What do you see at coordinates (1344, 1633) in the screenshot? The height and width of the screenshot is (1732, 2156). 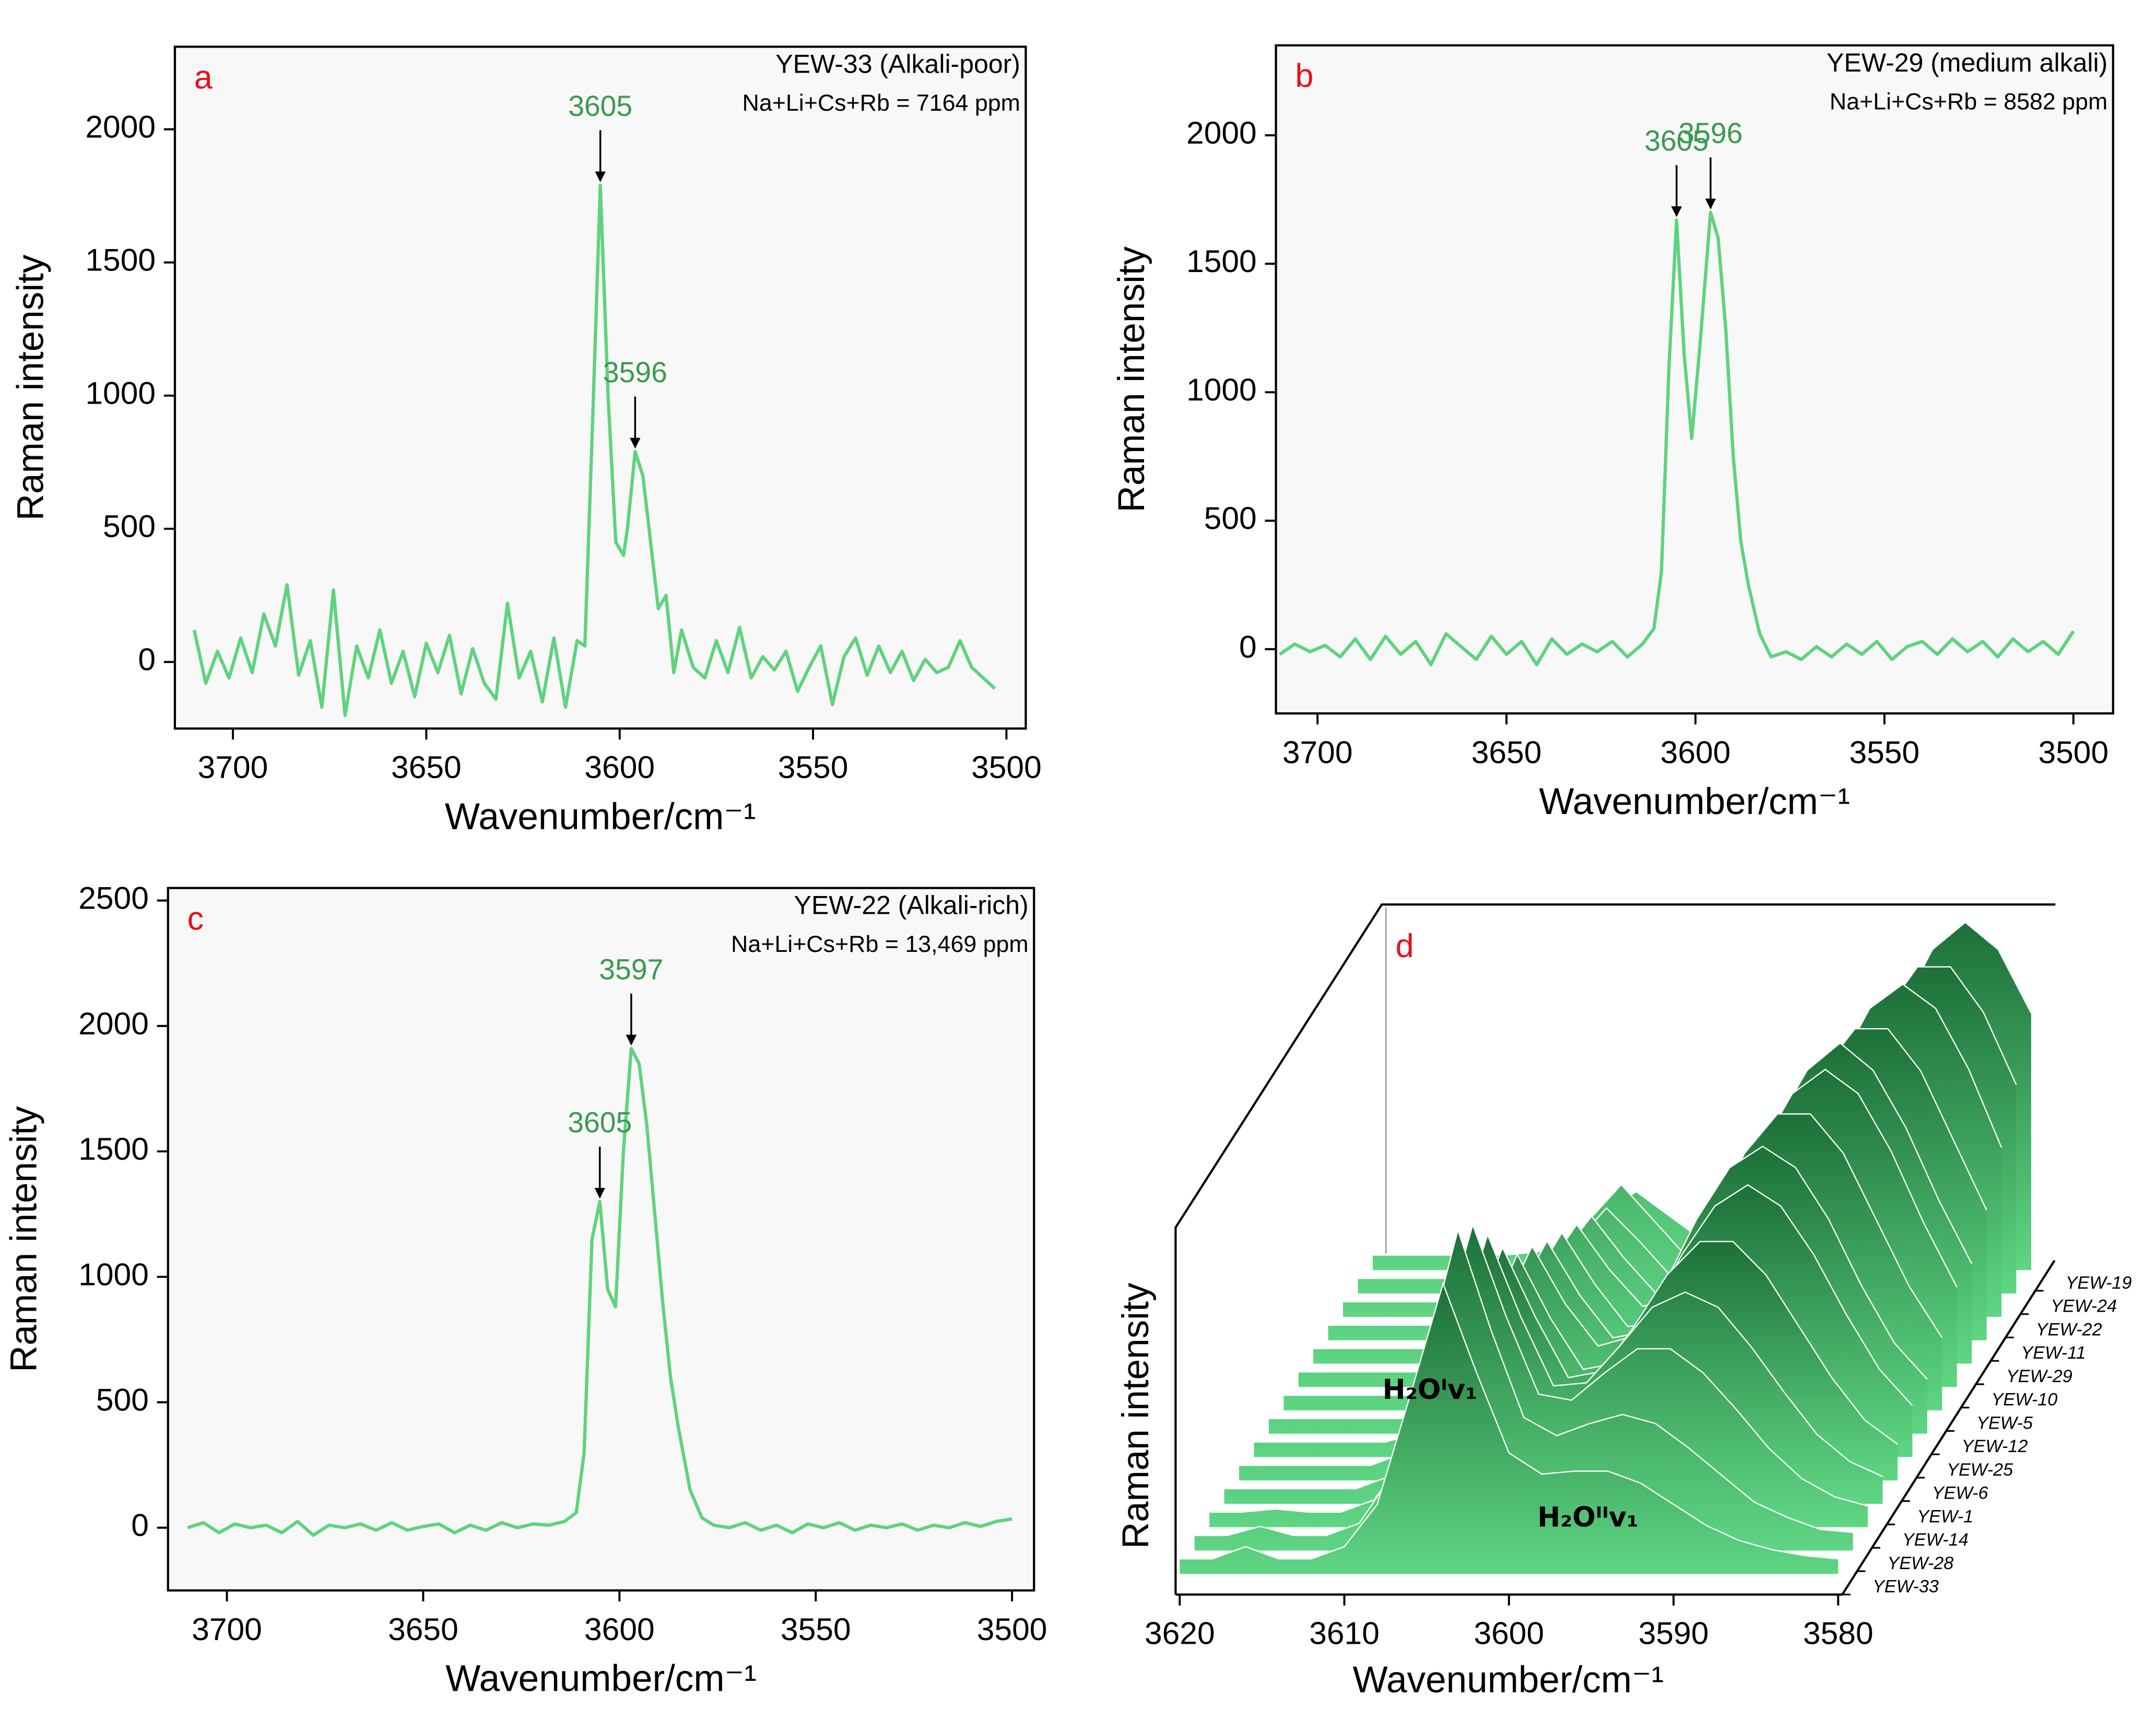 I see `x-tick-label: 3610` at bounding box center [1344, 1633].